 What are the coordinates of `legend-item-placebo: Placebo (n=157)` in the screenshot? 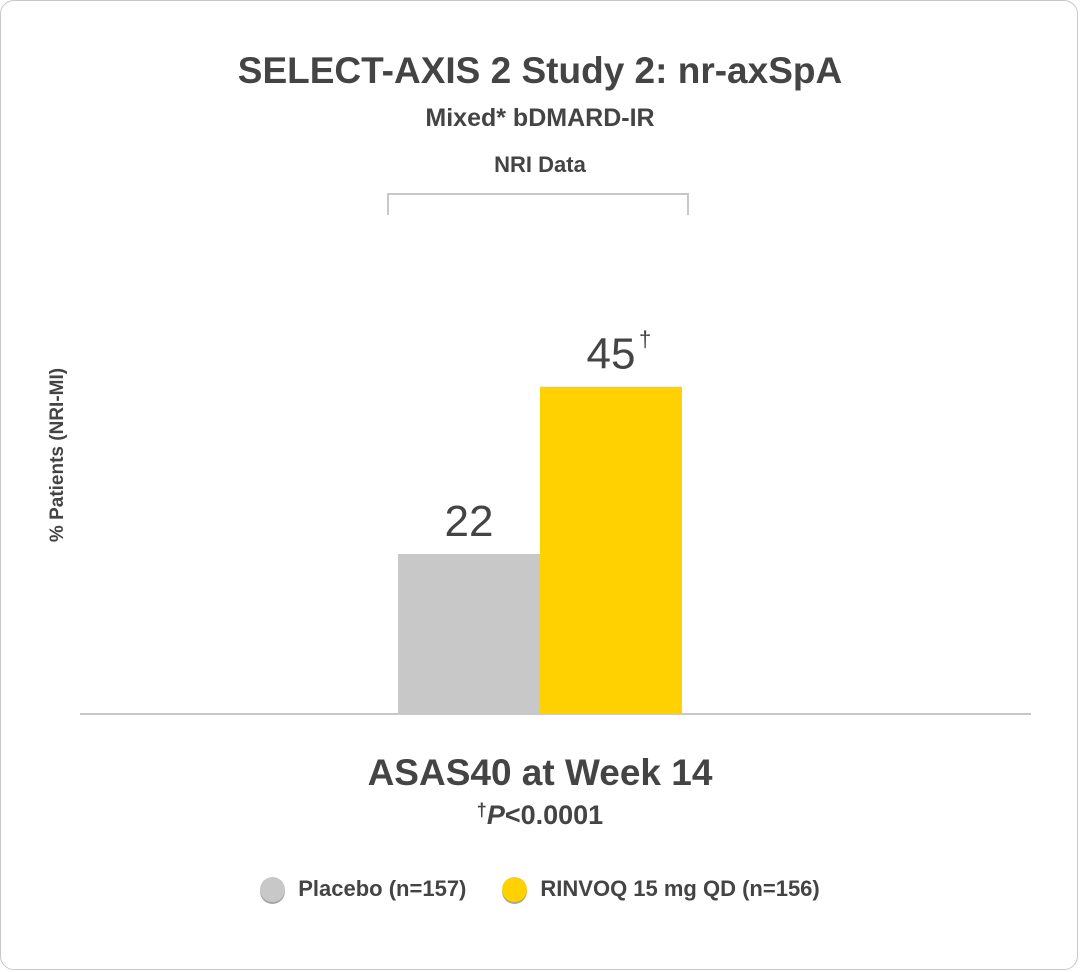 It's located at (363, 889).